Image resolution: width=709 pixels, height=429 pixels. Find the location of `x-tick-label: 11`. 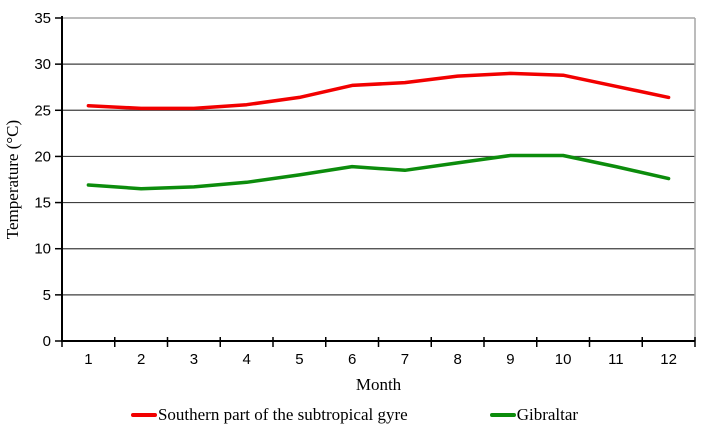

x-tick-label: 11 is located at coordinates (616, 359).